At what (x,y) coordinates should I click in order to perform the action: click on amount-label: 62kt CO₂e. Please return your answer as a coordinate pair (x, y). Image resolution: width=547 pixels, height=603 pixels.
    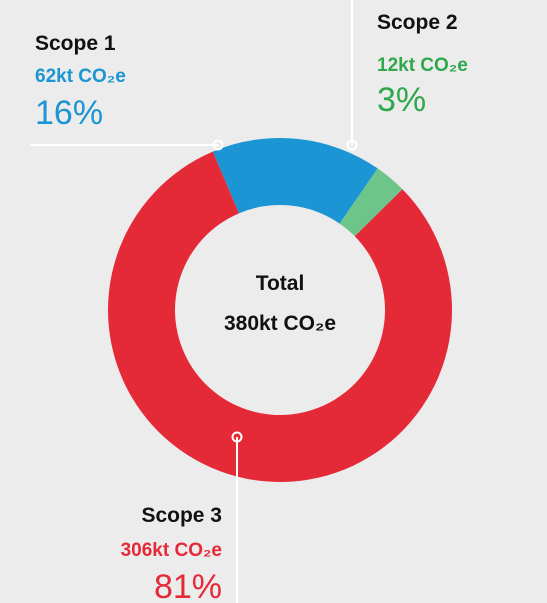
    Looking at the image, I should click on (80, 76).